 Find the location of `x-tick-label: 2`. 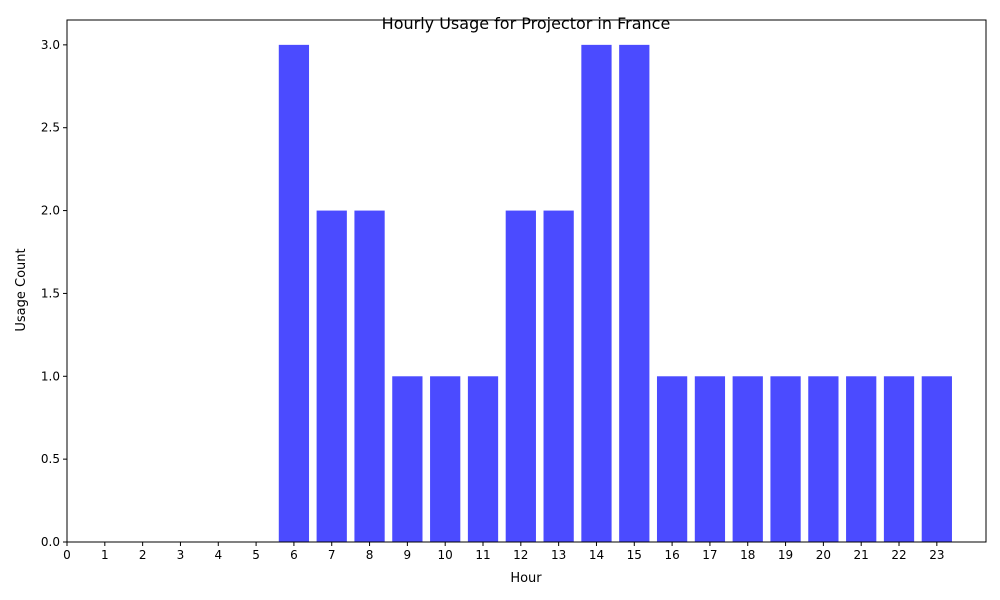

x-tick-label: 2 is located at coordinates (143, 555).